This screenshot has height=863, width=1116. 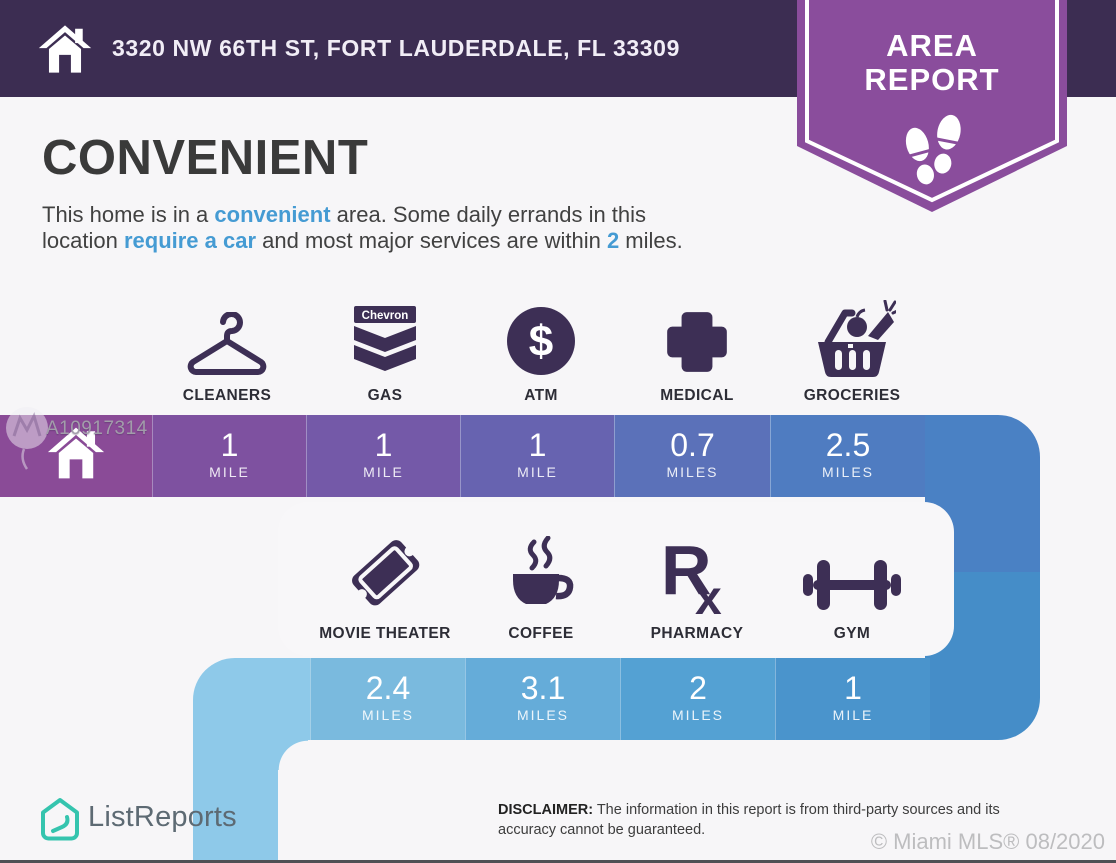 I want to click on distance-segment: 2.4 MILES, so click(x=387, y=699).